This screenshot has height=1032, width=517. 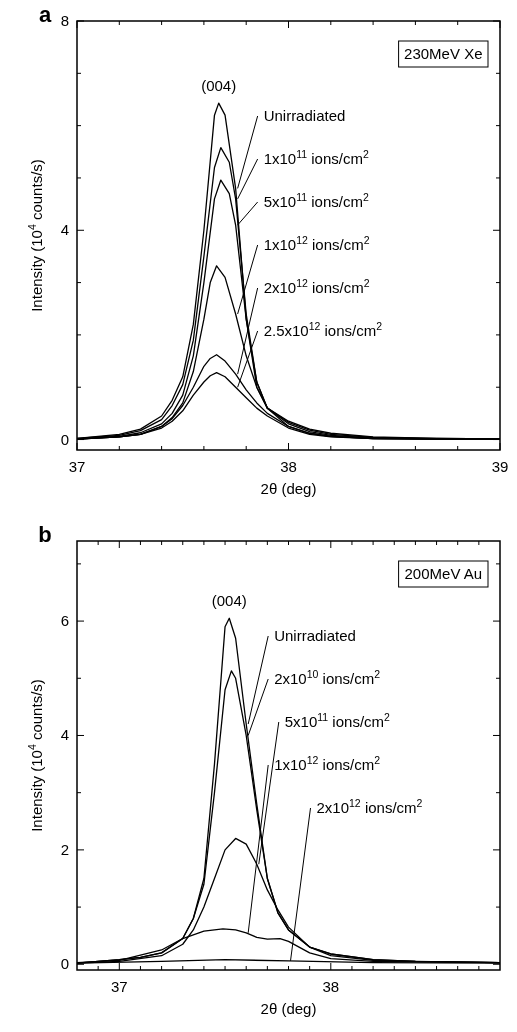 I want to click on x-tick-label: 39, so click(x=500, y=466).